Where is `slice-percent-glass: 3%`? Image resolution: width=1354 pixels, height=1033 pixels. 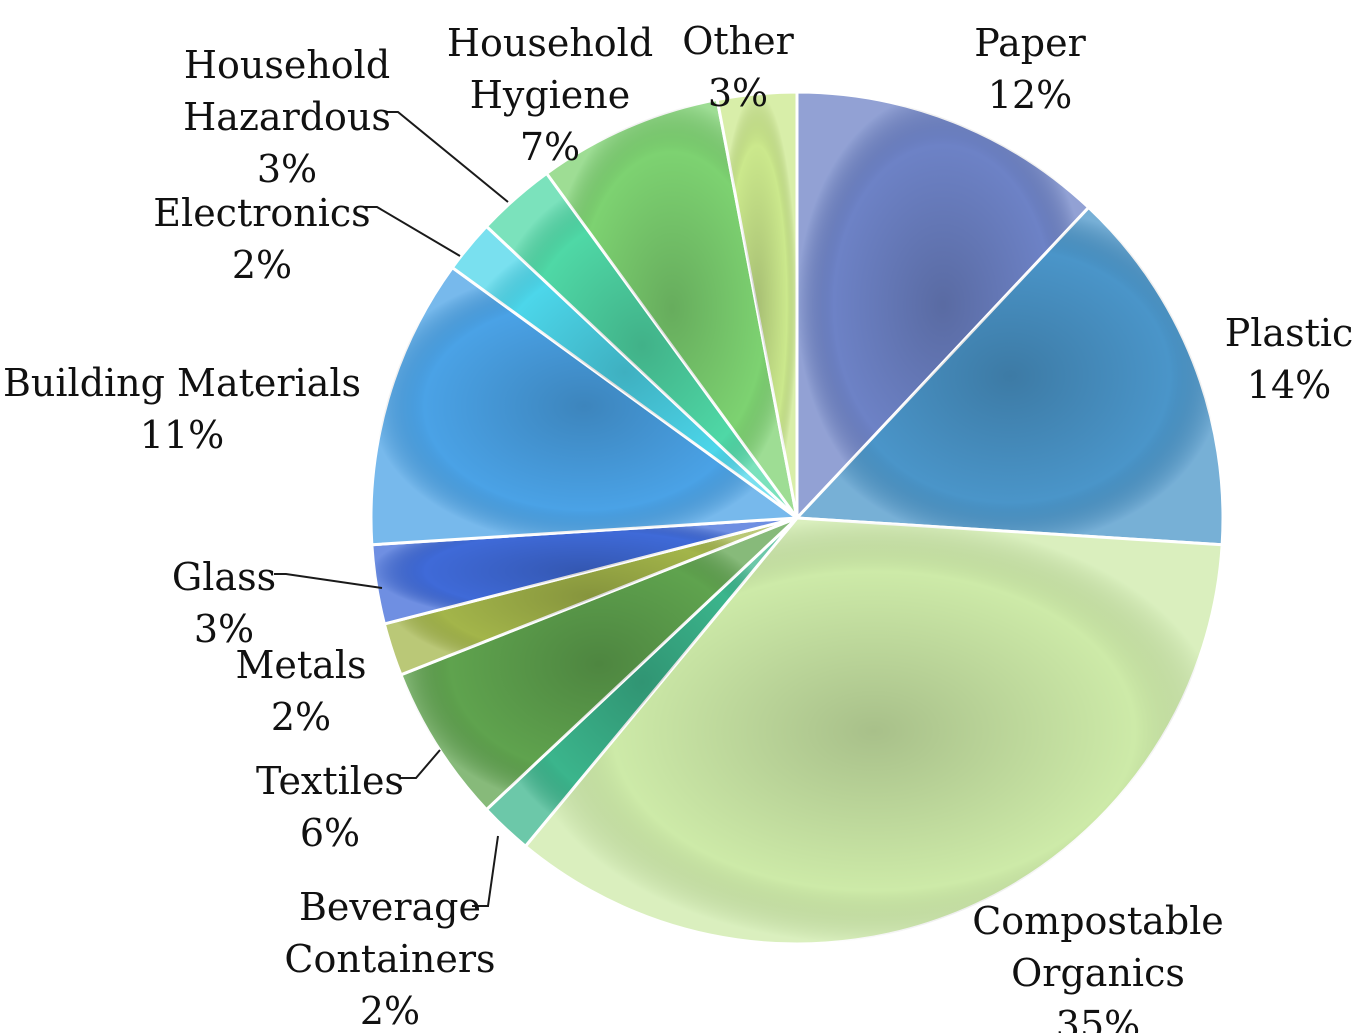 slice-percent-glass: 3% is located at coordinates (224, 629).